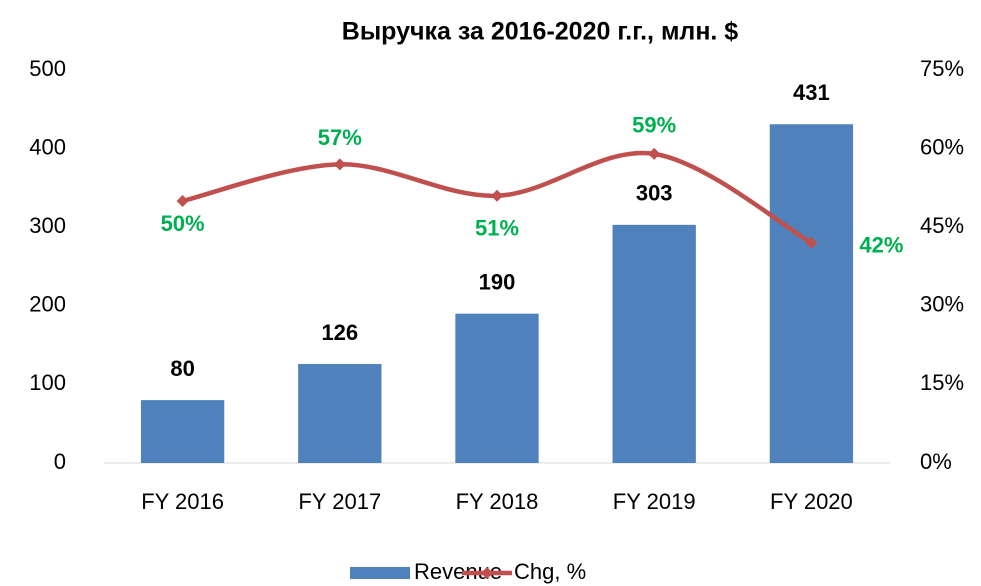  Describe the element at coordinates (936, 461) in the screenshot. I see `y2-tick-label: 0%` at that location.